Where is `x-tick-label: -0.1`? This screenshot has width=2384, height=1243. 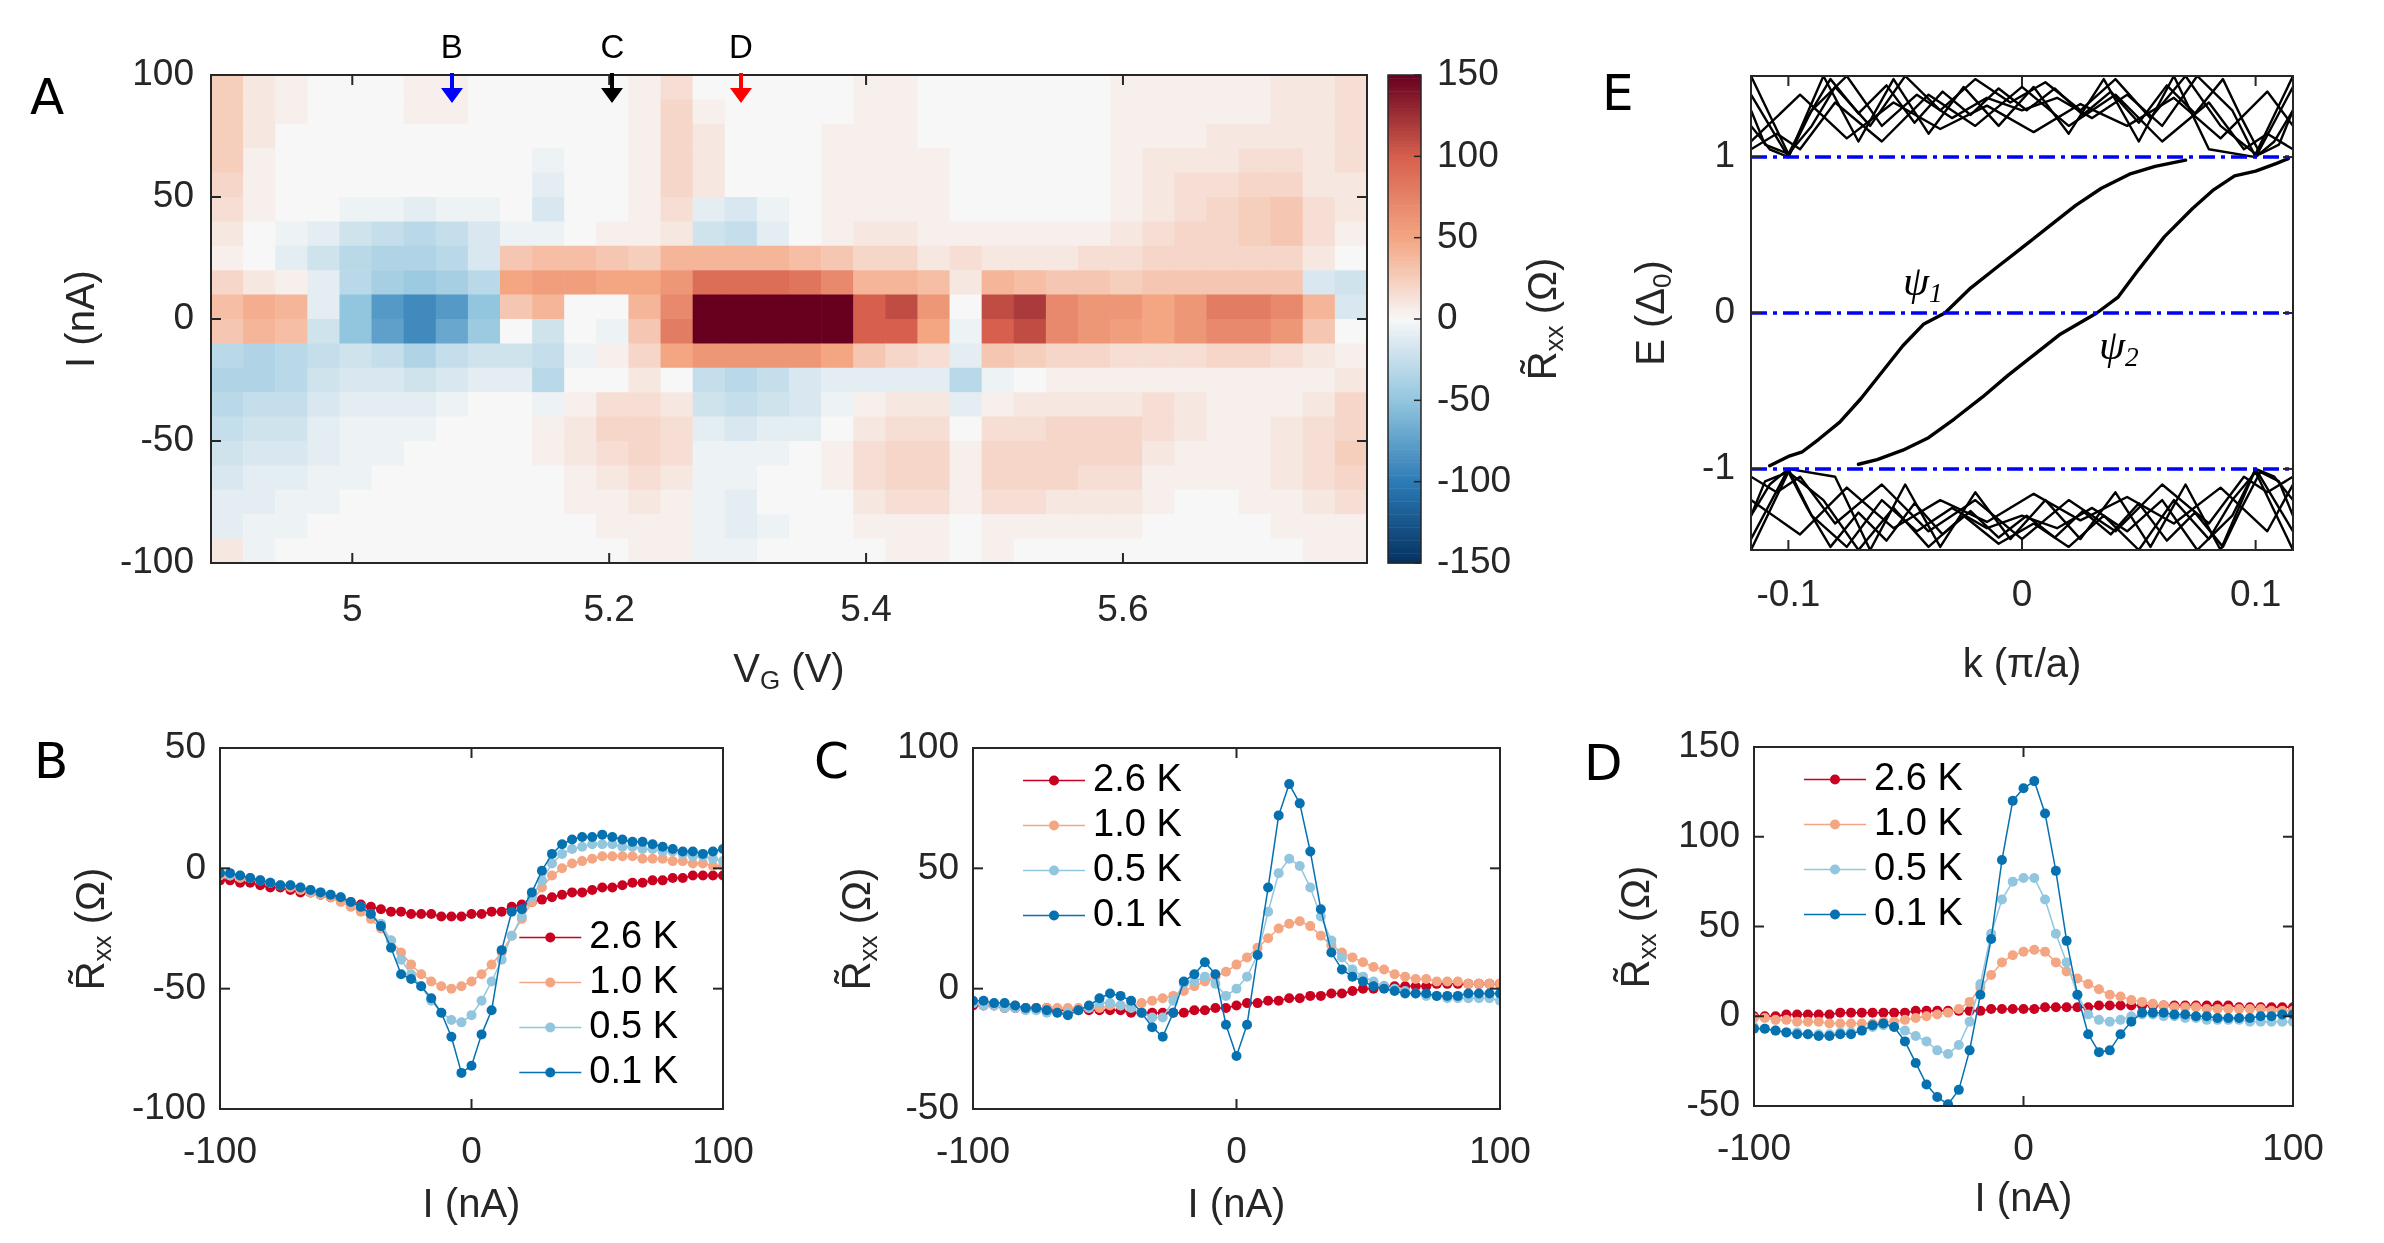 x-tick-label: -0.1 is located at coordinates (1788, 594).